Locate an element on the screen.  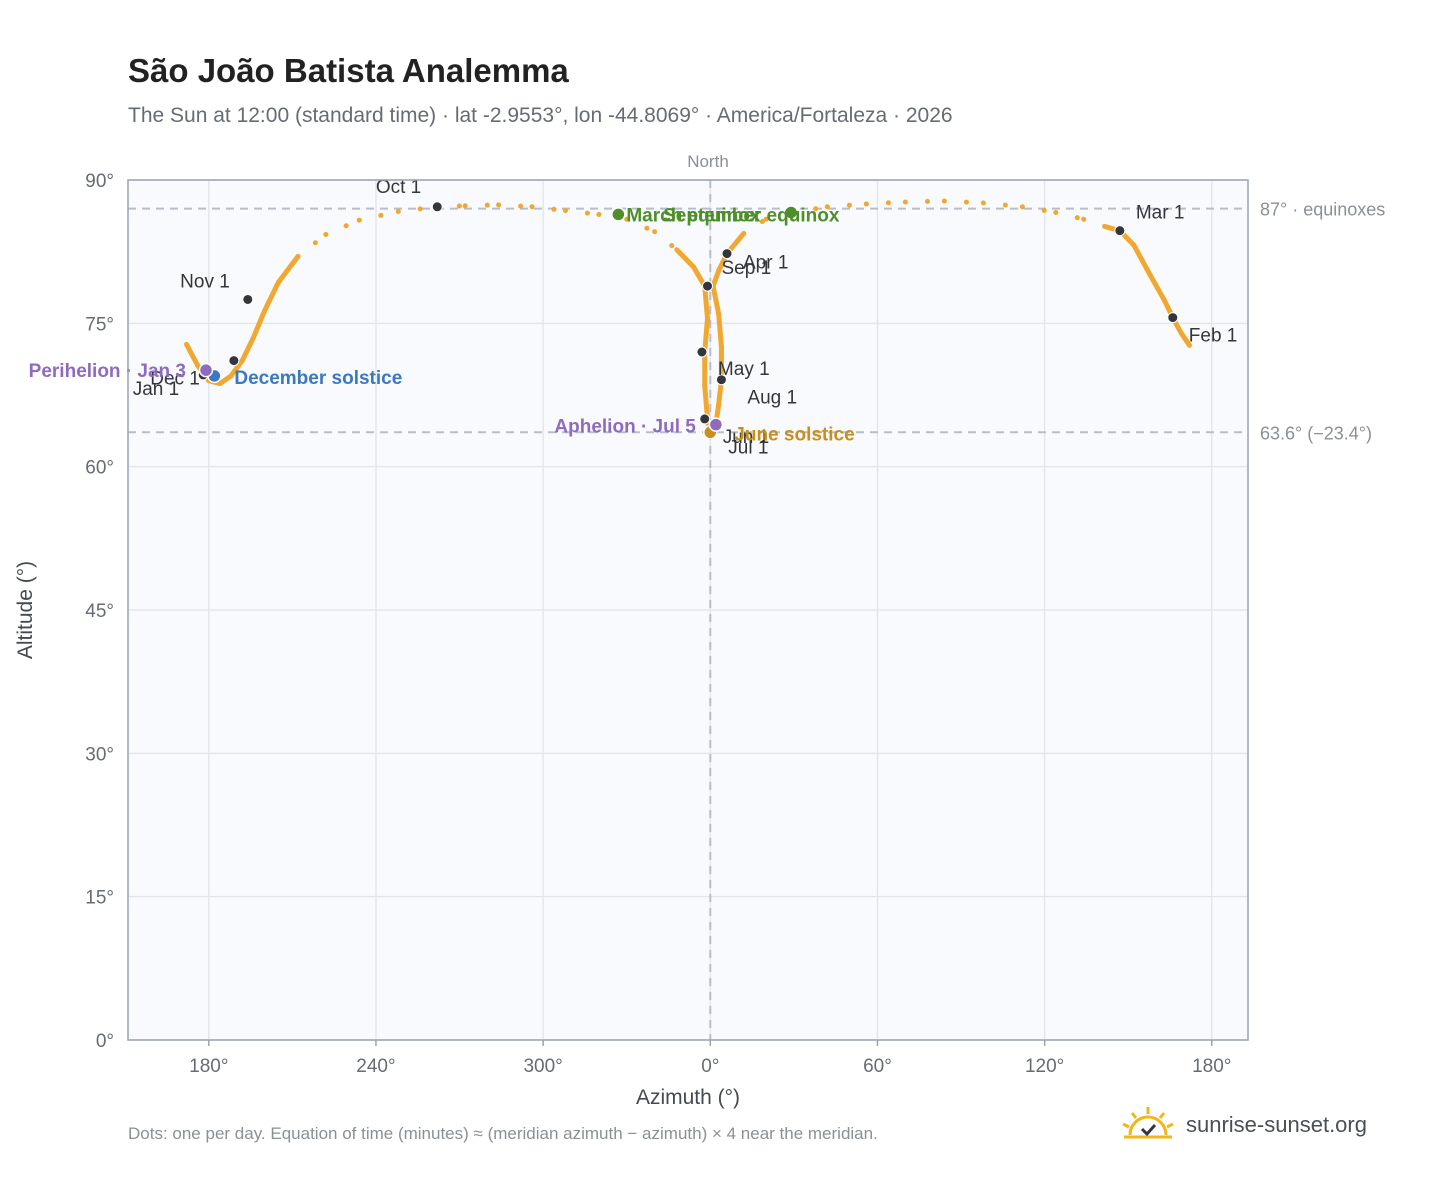
month-label: Dec 1 is located at coordinates (175, 379).